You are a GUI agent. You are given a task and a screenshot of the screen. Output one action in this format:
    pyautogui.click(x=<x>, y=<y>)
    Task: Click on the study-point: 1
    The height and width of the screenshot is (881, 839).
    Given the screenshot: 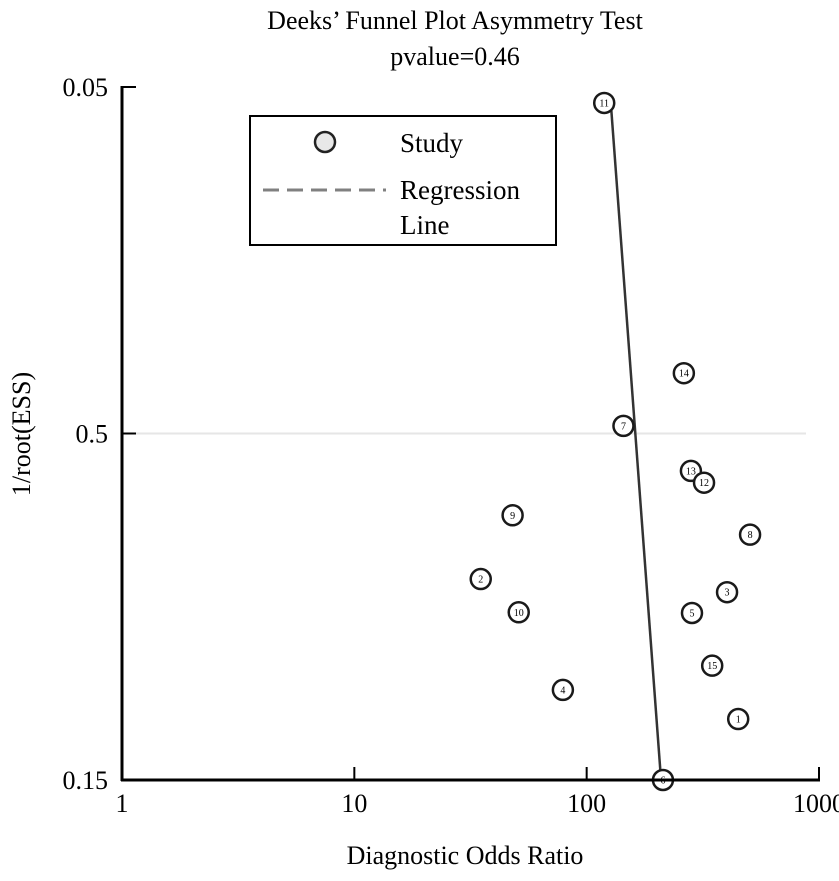 What is the action you would take?
    pyautogui.click(x=738, y=719)
    